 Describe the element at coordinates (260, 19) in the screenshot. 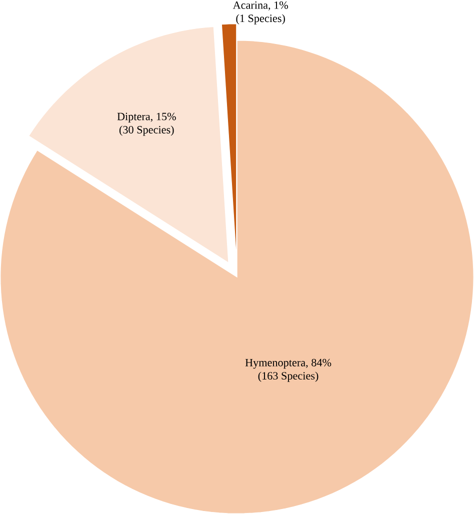

I see `text: (1 Species)` at that location.